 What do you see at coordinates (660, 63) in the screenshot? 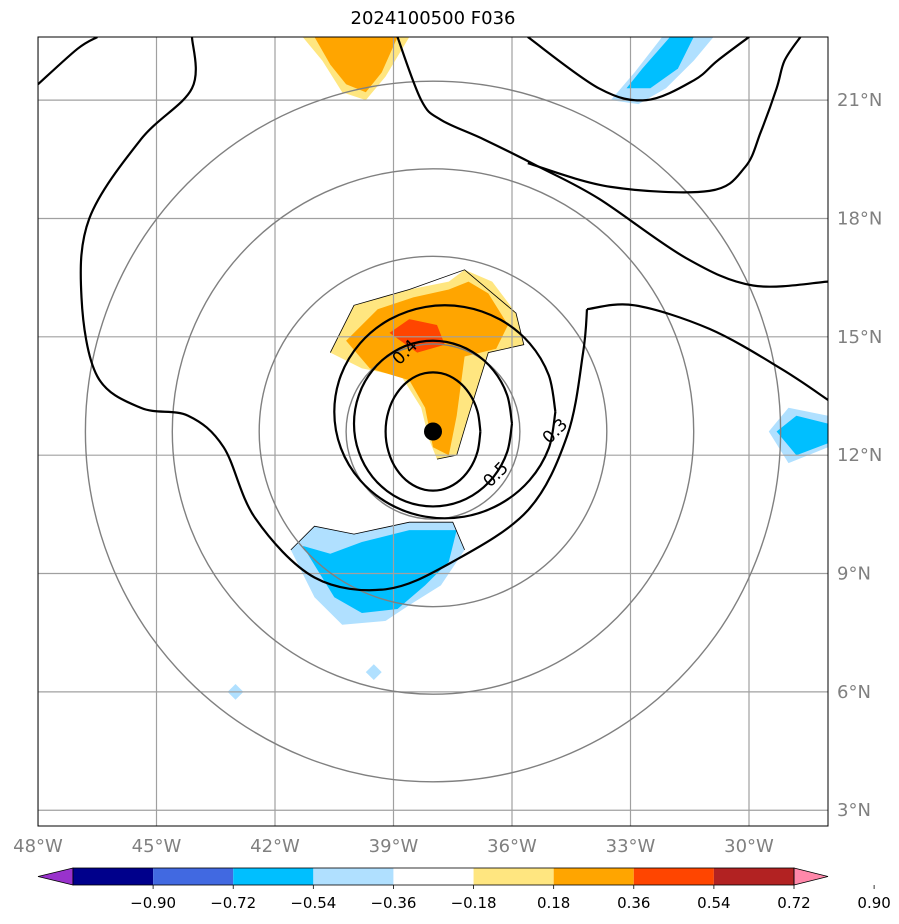
I see `shade-ne-blue` at bounding box center [660, 63].